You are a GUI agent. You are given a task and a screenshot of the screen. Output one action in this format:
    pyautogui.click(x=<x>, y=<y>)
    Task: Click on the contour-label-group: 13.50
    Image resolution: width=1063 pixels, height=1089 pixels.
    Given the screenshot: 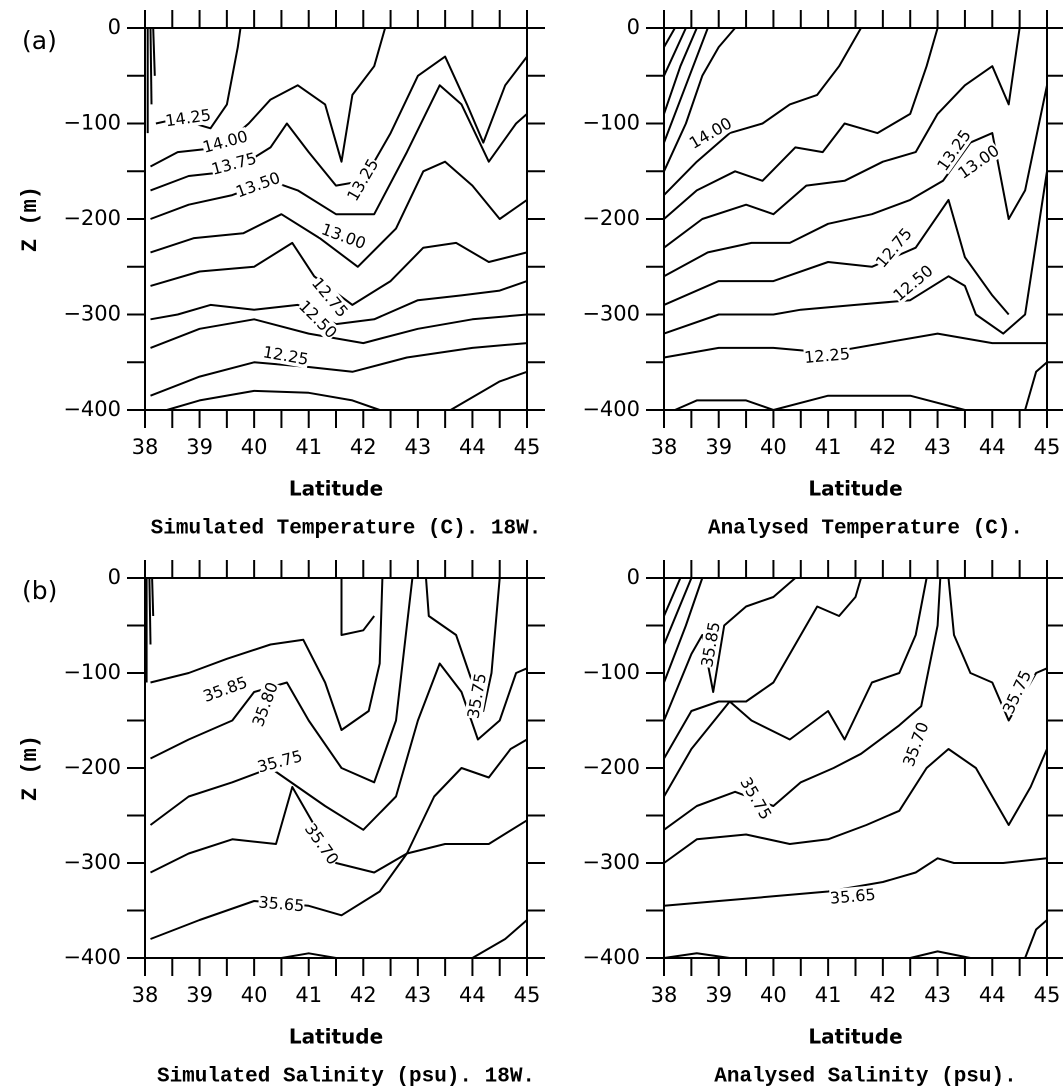 What is the action you would take?
    pyautogui.click(x=258, y=185)
    